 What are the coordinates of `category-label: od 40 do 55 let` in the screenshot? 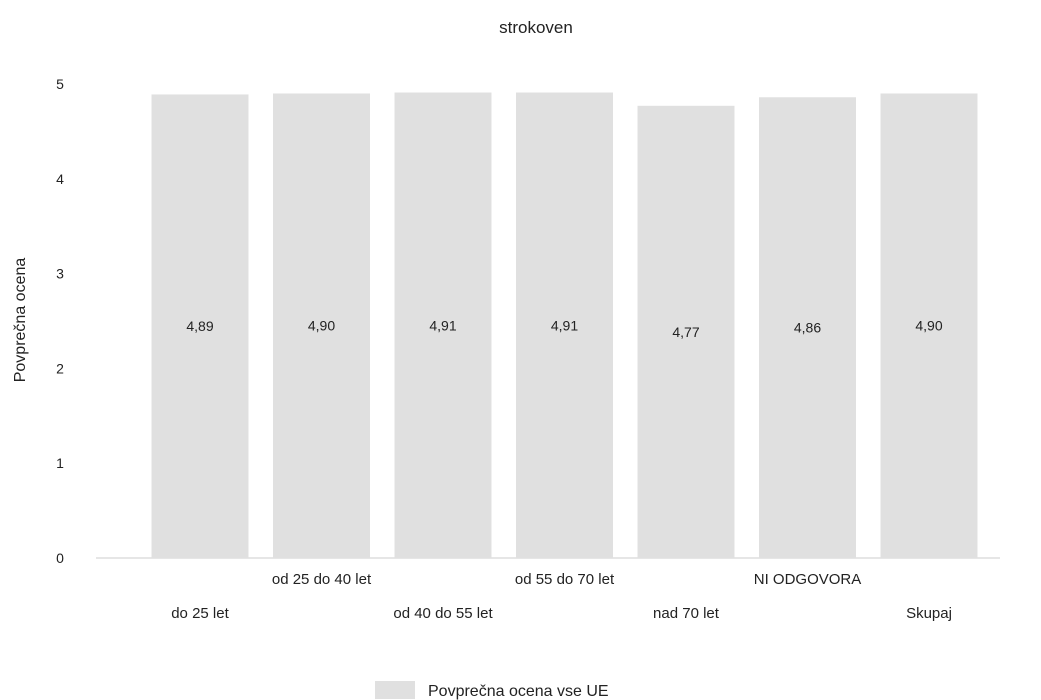 It's located at (443, 613).